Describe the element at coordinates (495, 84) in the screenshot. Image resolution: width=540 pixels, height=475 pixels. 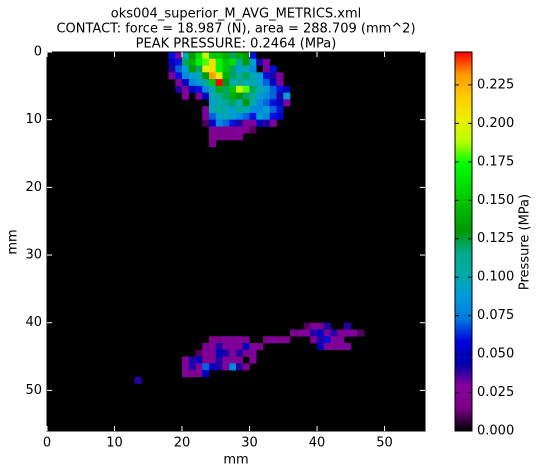
I see `colorbar-tick-label: 0.225` at that location.